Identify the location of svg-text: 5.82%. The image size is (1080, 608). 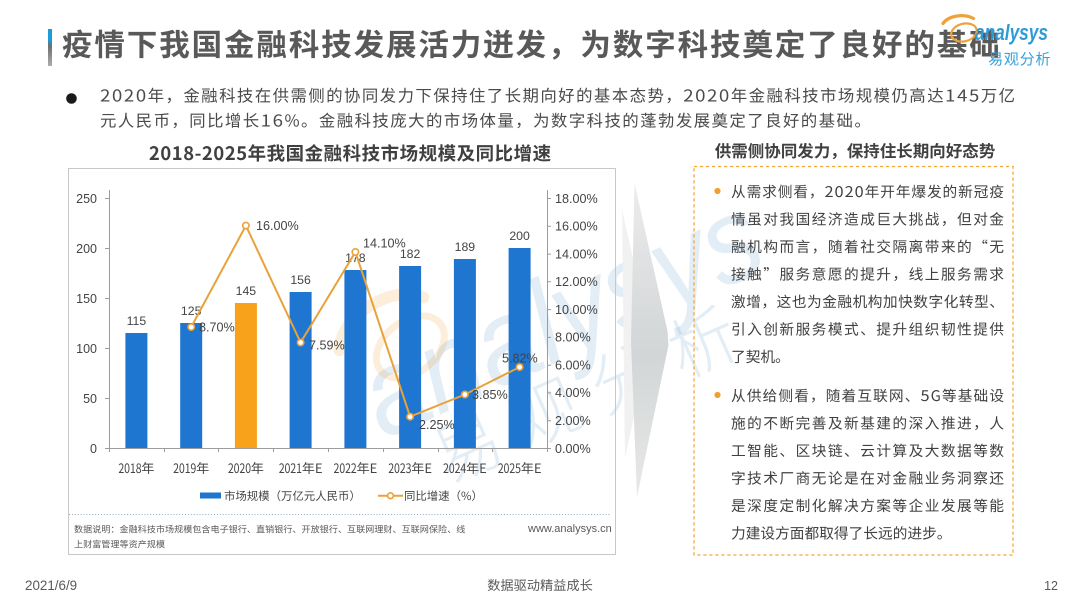
(520, 359).